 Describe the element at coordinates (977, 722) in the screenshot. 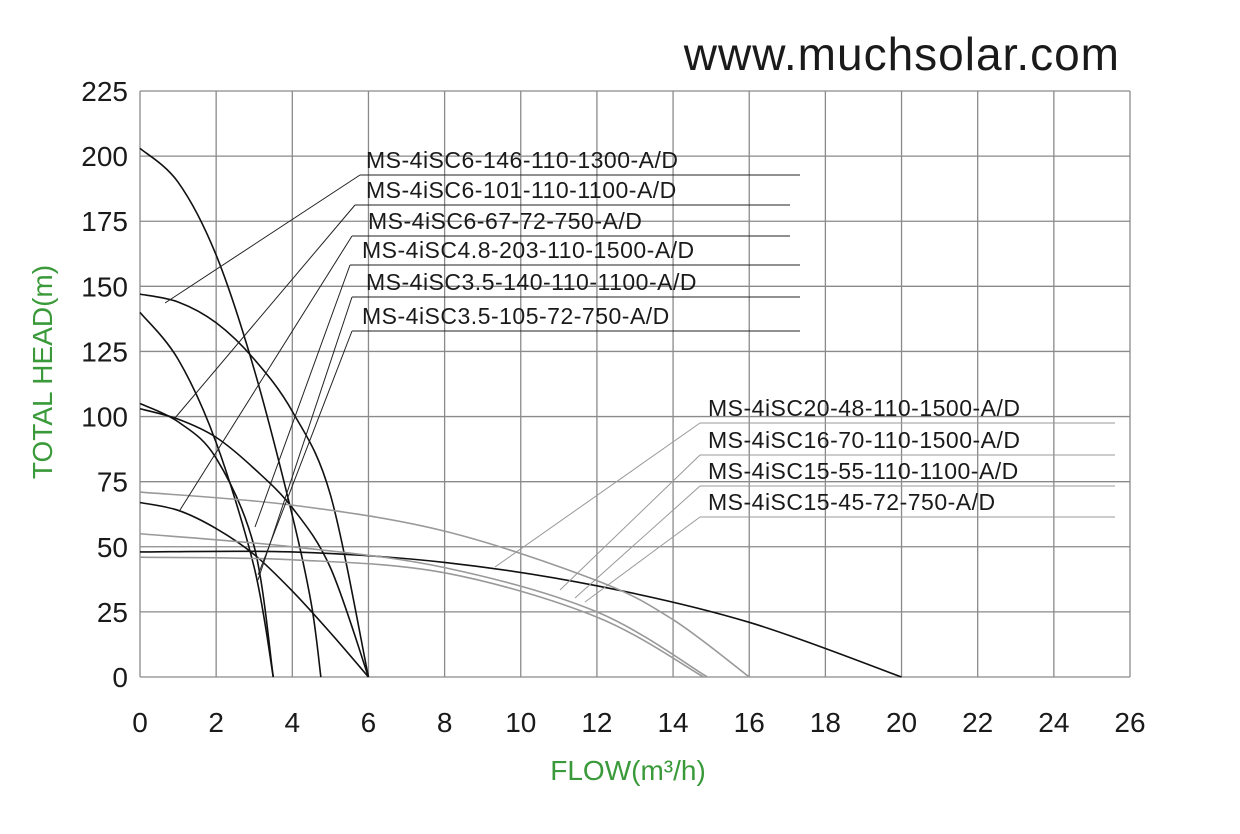

I see `x-tick-label: 22` at that location.